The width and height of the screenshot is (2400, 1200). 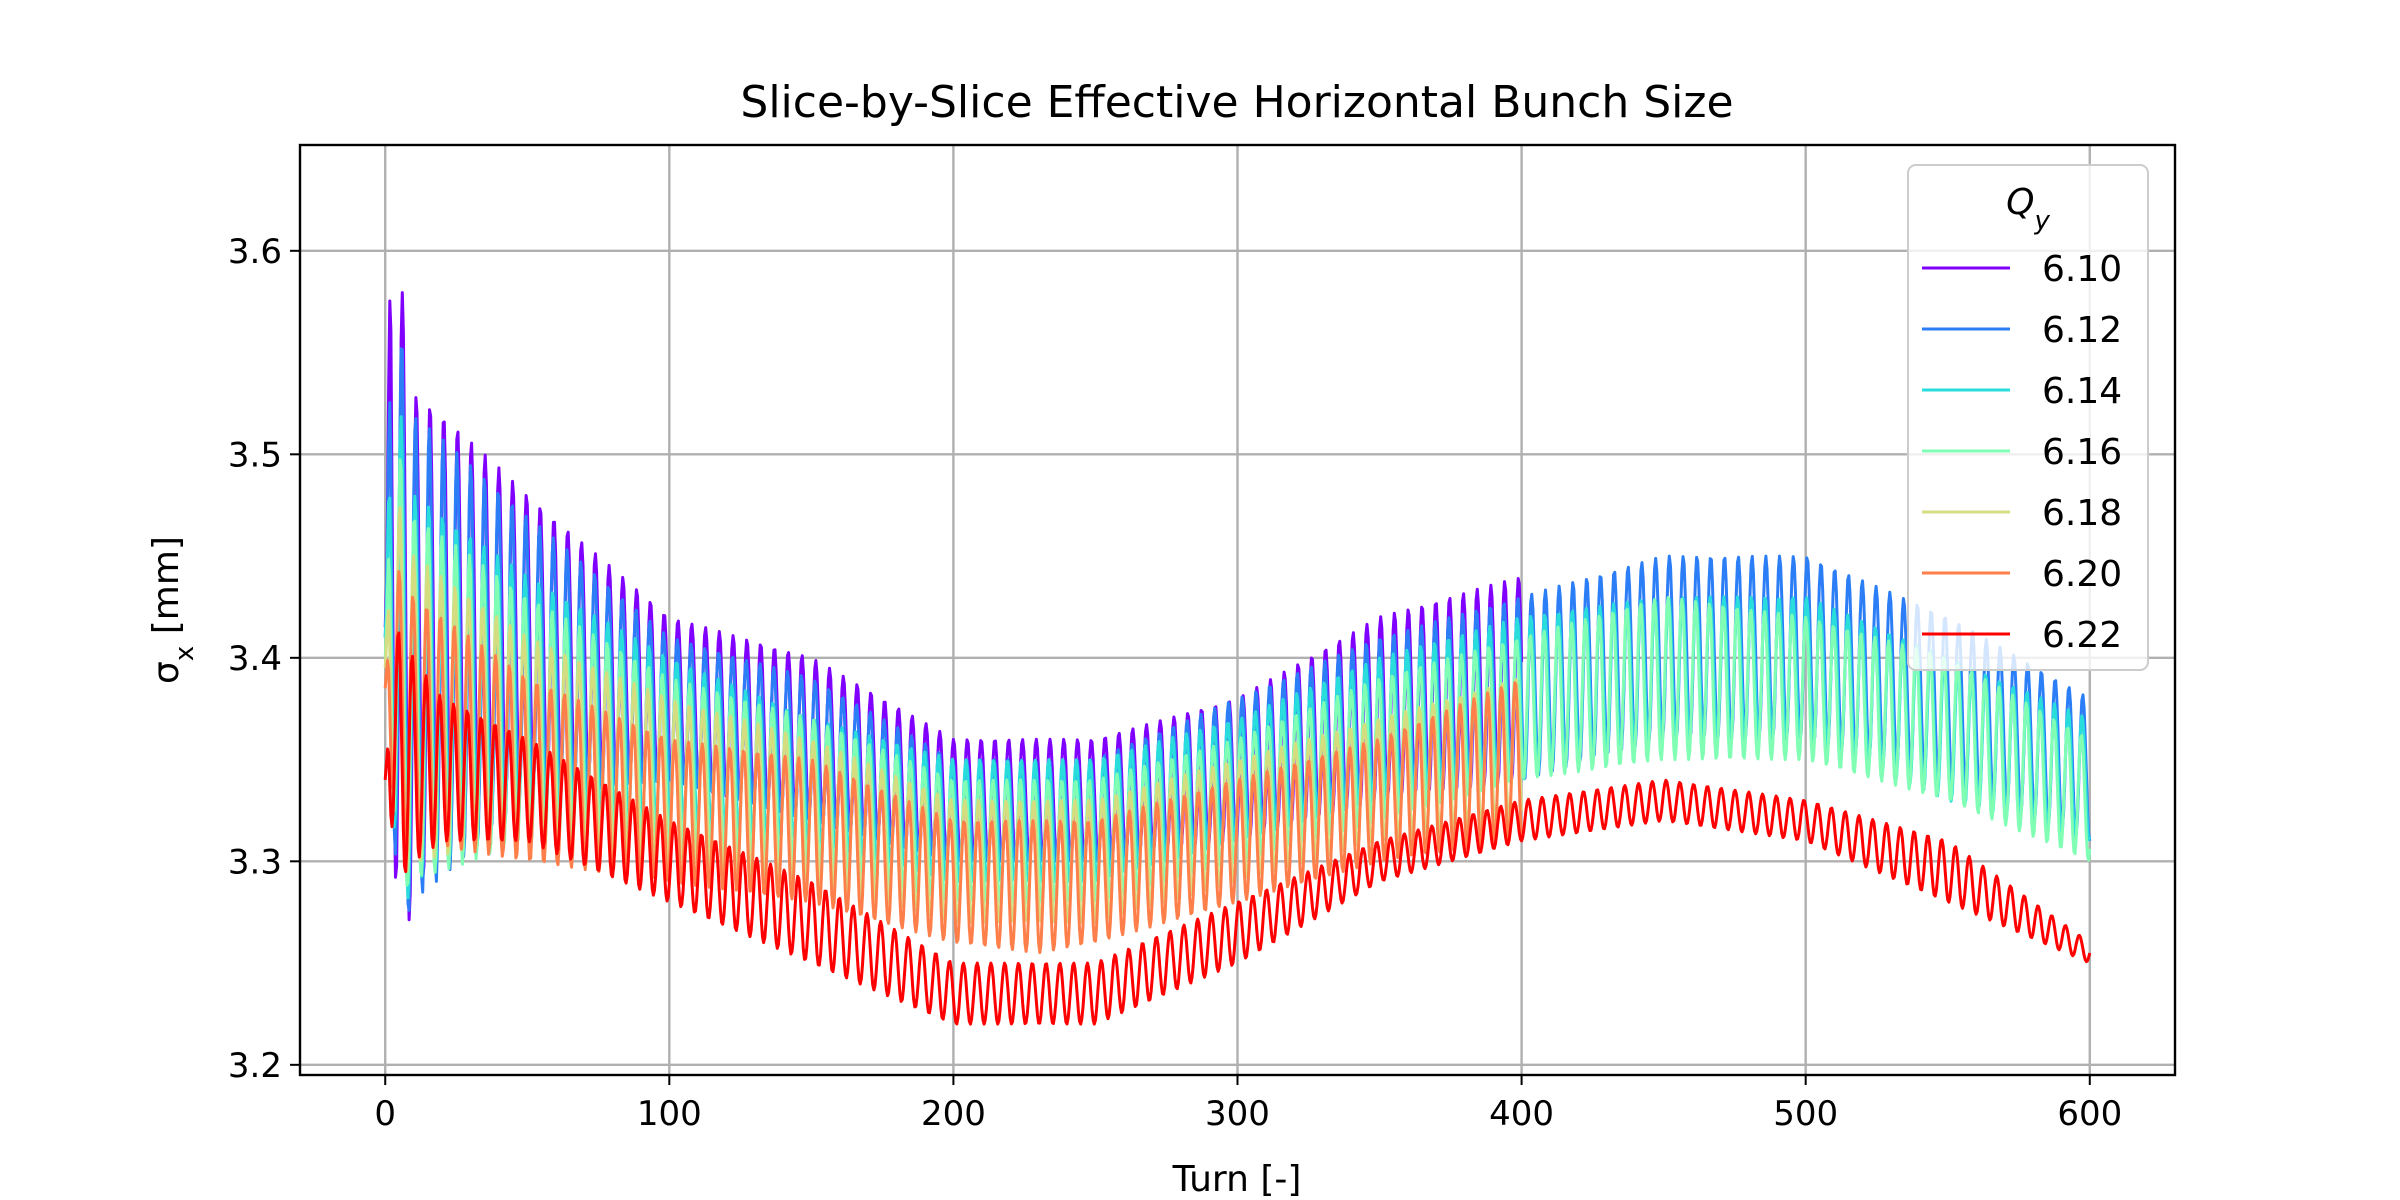 What do you see at coordinates (2022, 452) in the screenshot?
I see `legend-entries: 6.10 6.12 6.14 6.16 6.18 6.20 6.22` at bounding box center [2022, 452].